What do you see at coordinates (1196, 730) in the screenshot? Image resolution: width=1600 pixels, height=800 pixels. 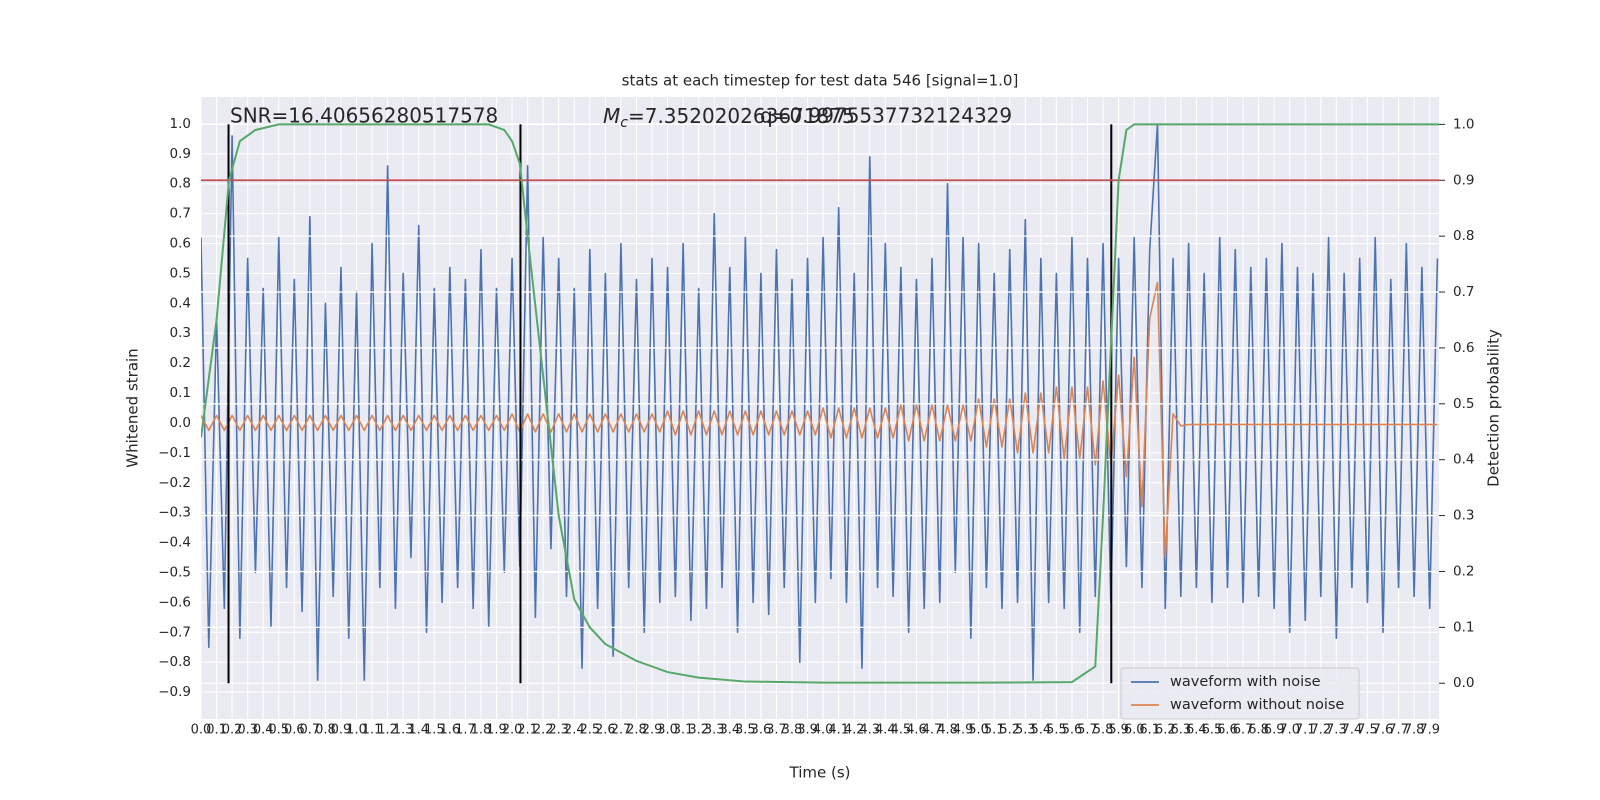 I see `x-tick-label: 6.4` at bounding box center [1196, 730].